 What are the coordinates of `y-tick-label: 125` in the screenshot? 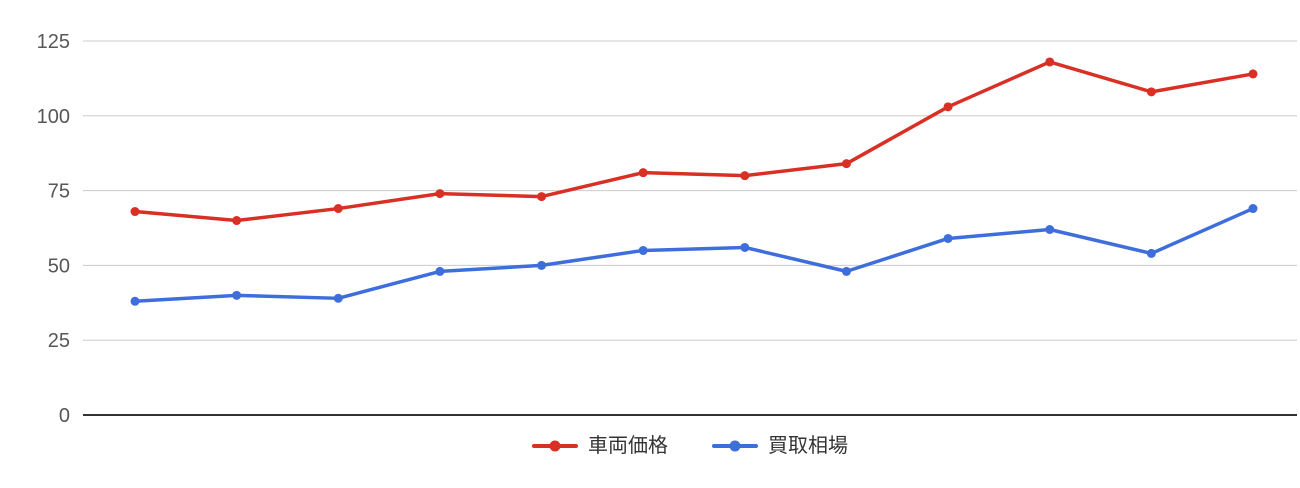 It's located at (53, 42).